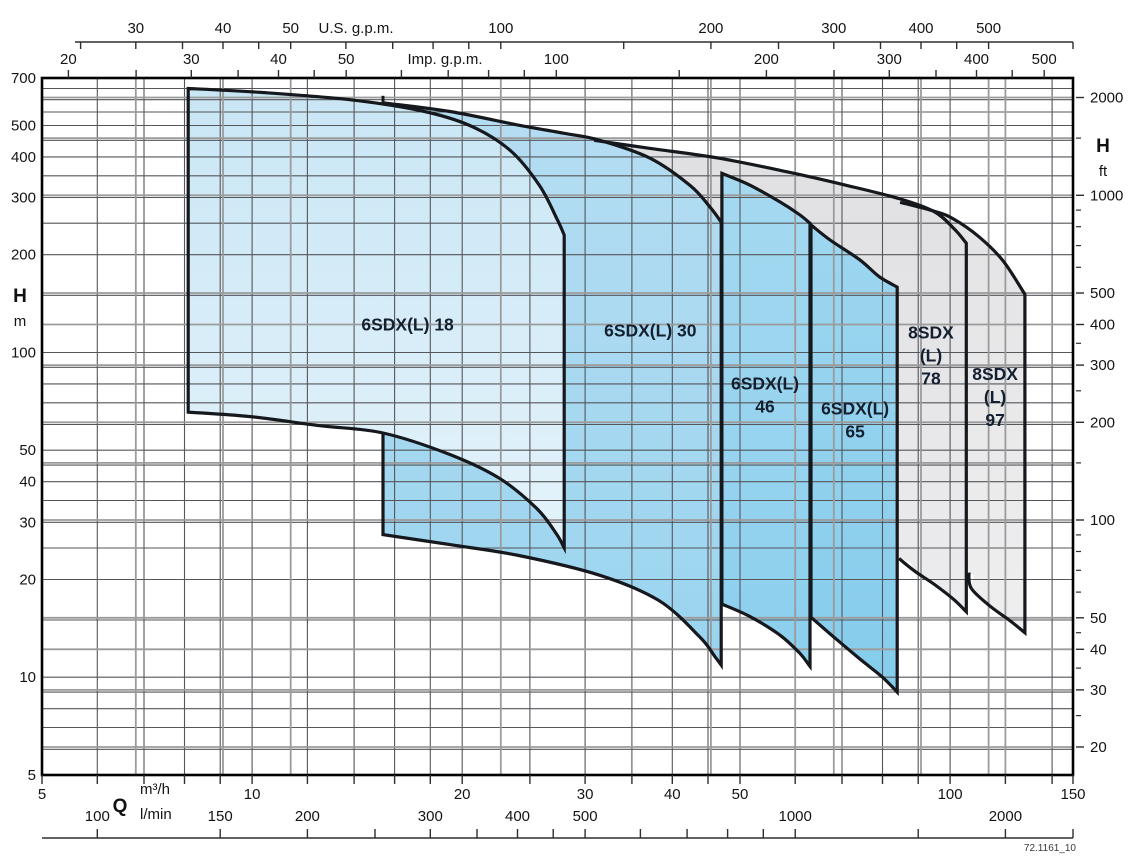 The height and width of the screenshot is (865, 1128). Describe the element at coordinates (1103, 171) in the screenshot. I see `h-ft-unit-label: ft` at that location.